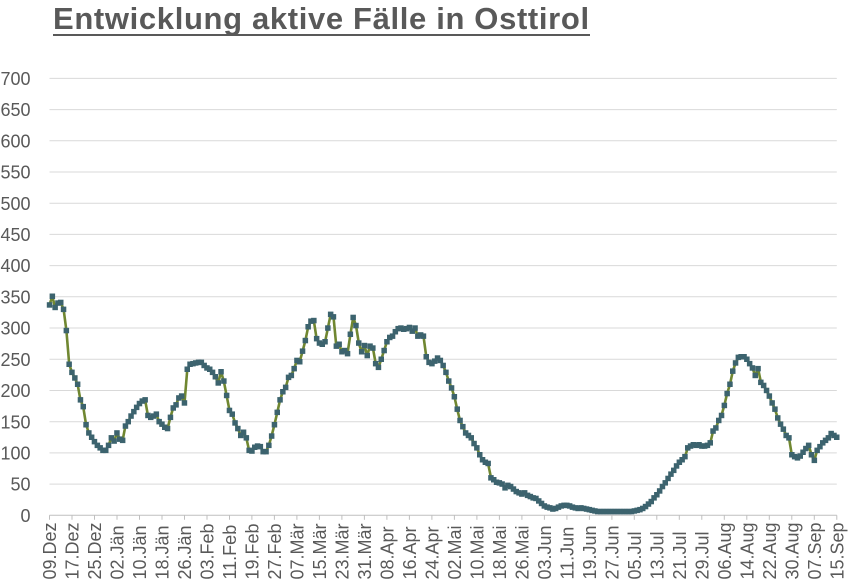 Image resolution: width=849 pixels, height=584 pixels. Describe the element at coordinates (118, 552) in the screenshot. I see `svg-text: 02.Jän` at that location.